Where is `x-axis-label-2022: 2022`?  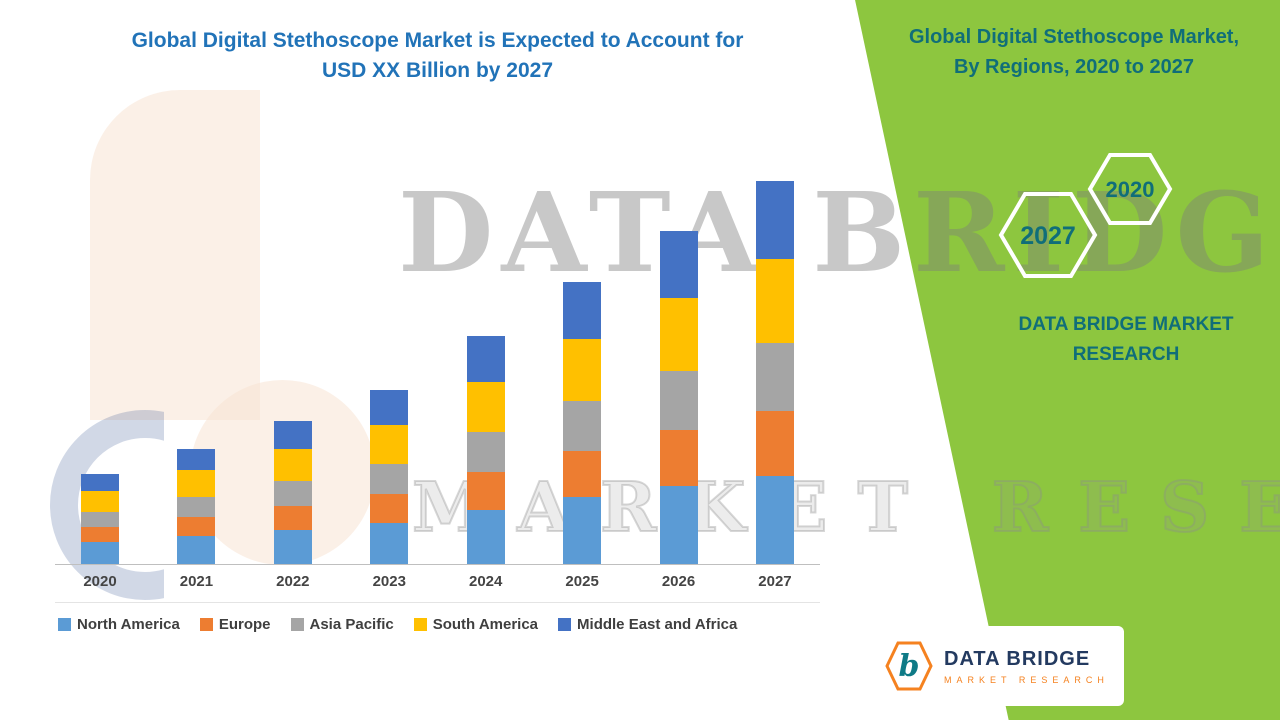 x-axis-label-2022: 2022 is located at coordinates (293, 581).